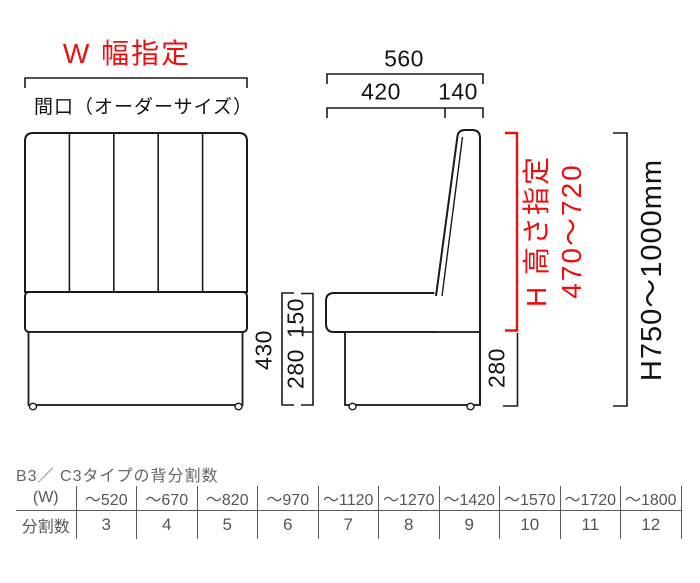  Describe the element at coordinates (136, 82) in the screenshot. I see `width-dim-bracket` at that location.